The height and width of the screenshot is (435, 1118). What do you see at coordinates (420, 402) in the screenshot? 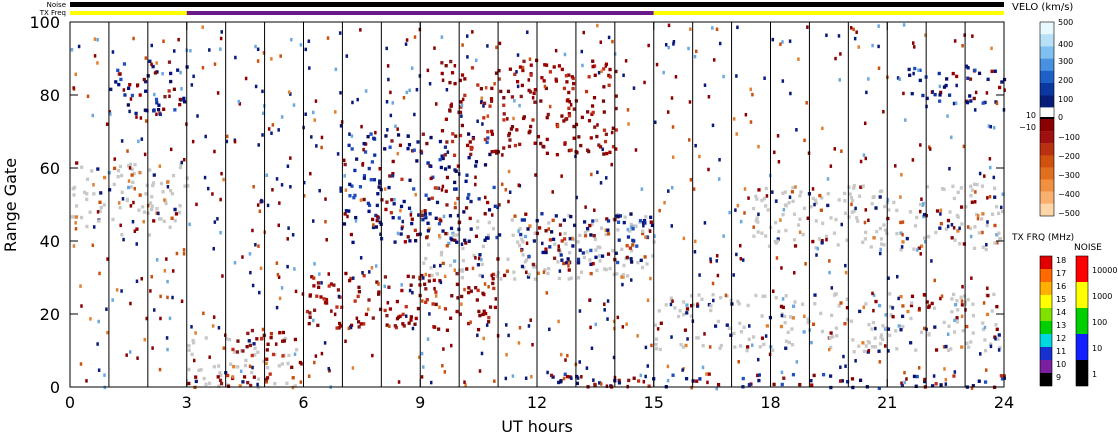
I see `x-tick-label: 9` at bounding box center [420, 402].